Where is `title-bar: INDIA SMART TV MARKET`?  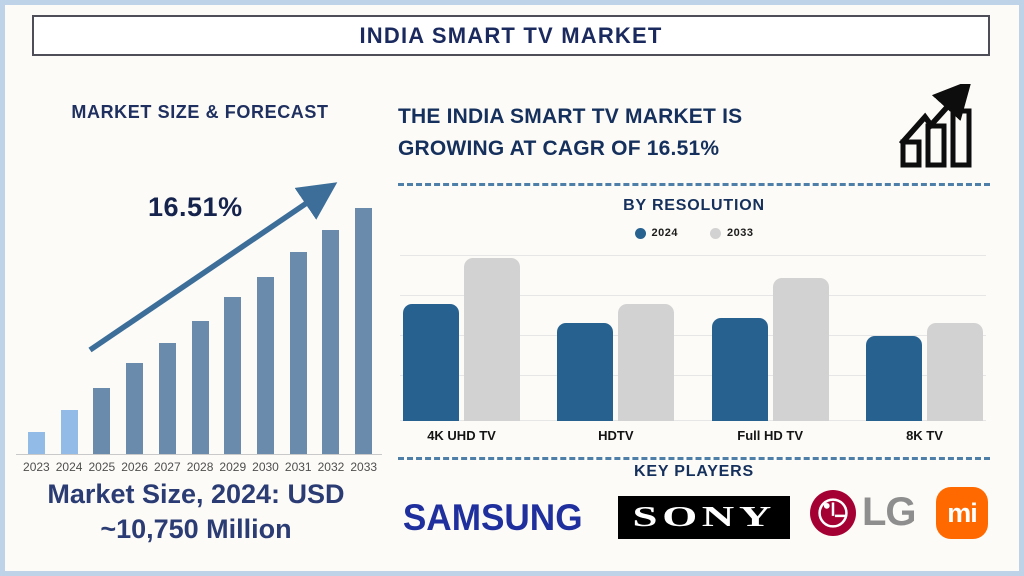 title-bar: INDIA SMART TV MARKET is located at coordinates (511, 35).